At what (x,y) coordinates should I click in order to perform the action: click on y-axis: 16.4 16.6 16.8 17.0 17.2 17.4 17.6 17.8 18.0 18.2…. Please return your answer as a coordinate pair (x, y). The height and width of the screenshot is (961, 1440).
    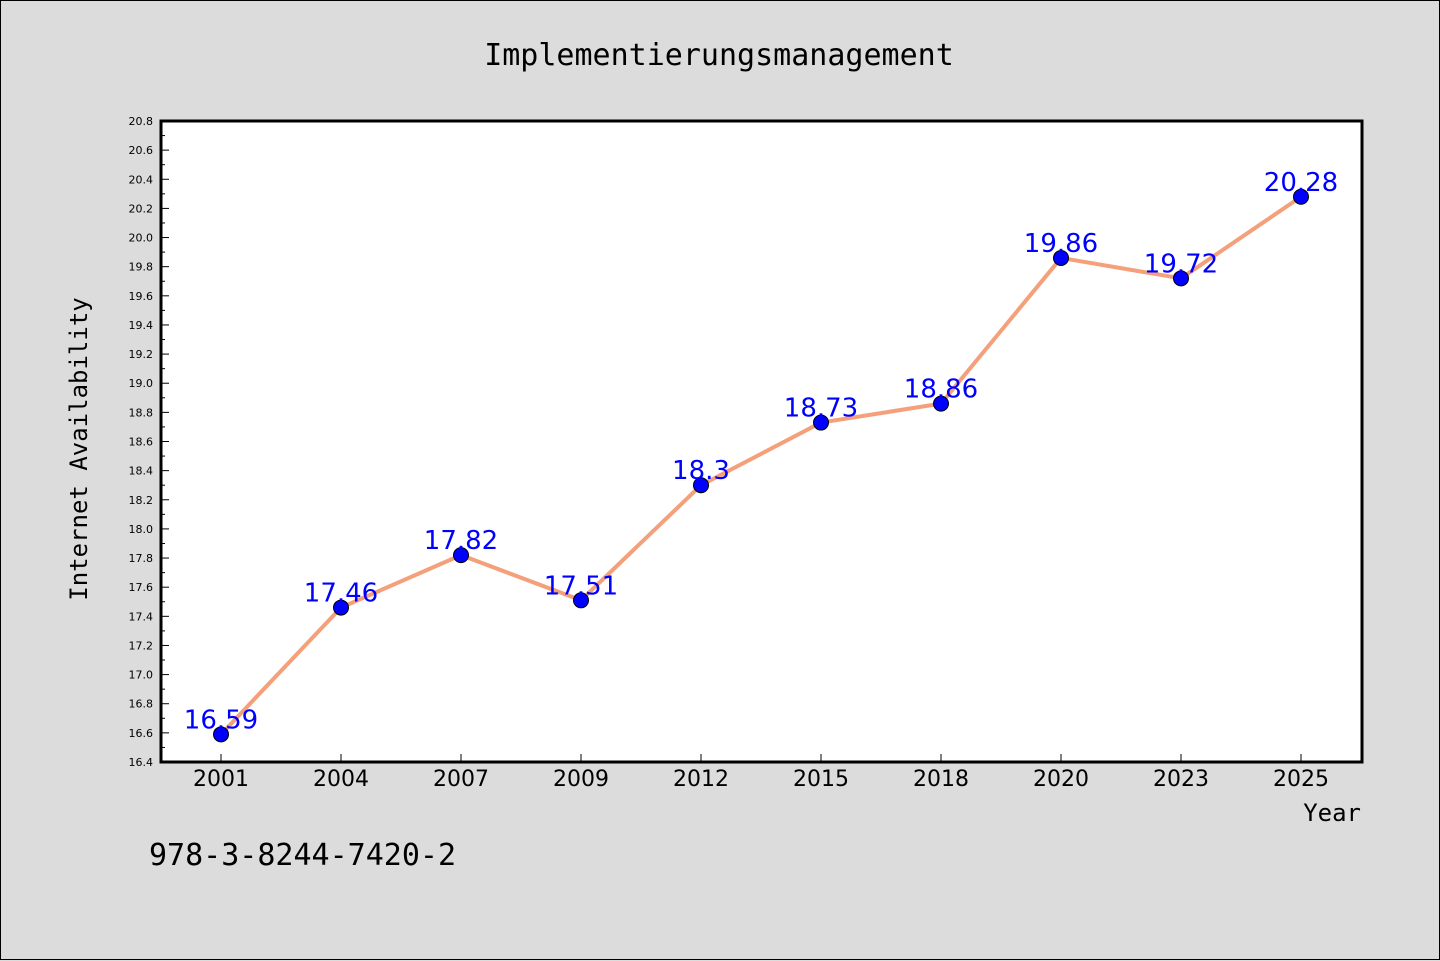
    Looking at the image, I should click on (149, 442).